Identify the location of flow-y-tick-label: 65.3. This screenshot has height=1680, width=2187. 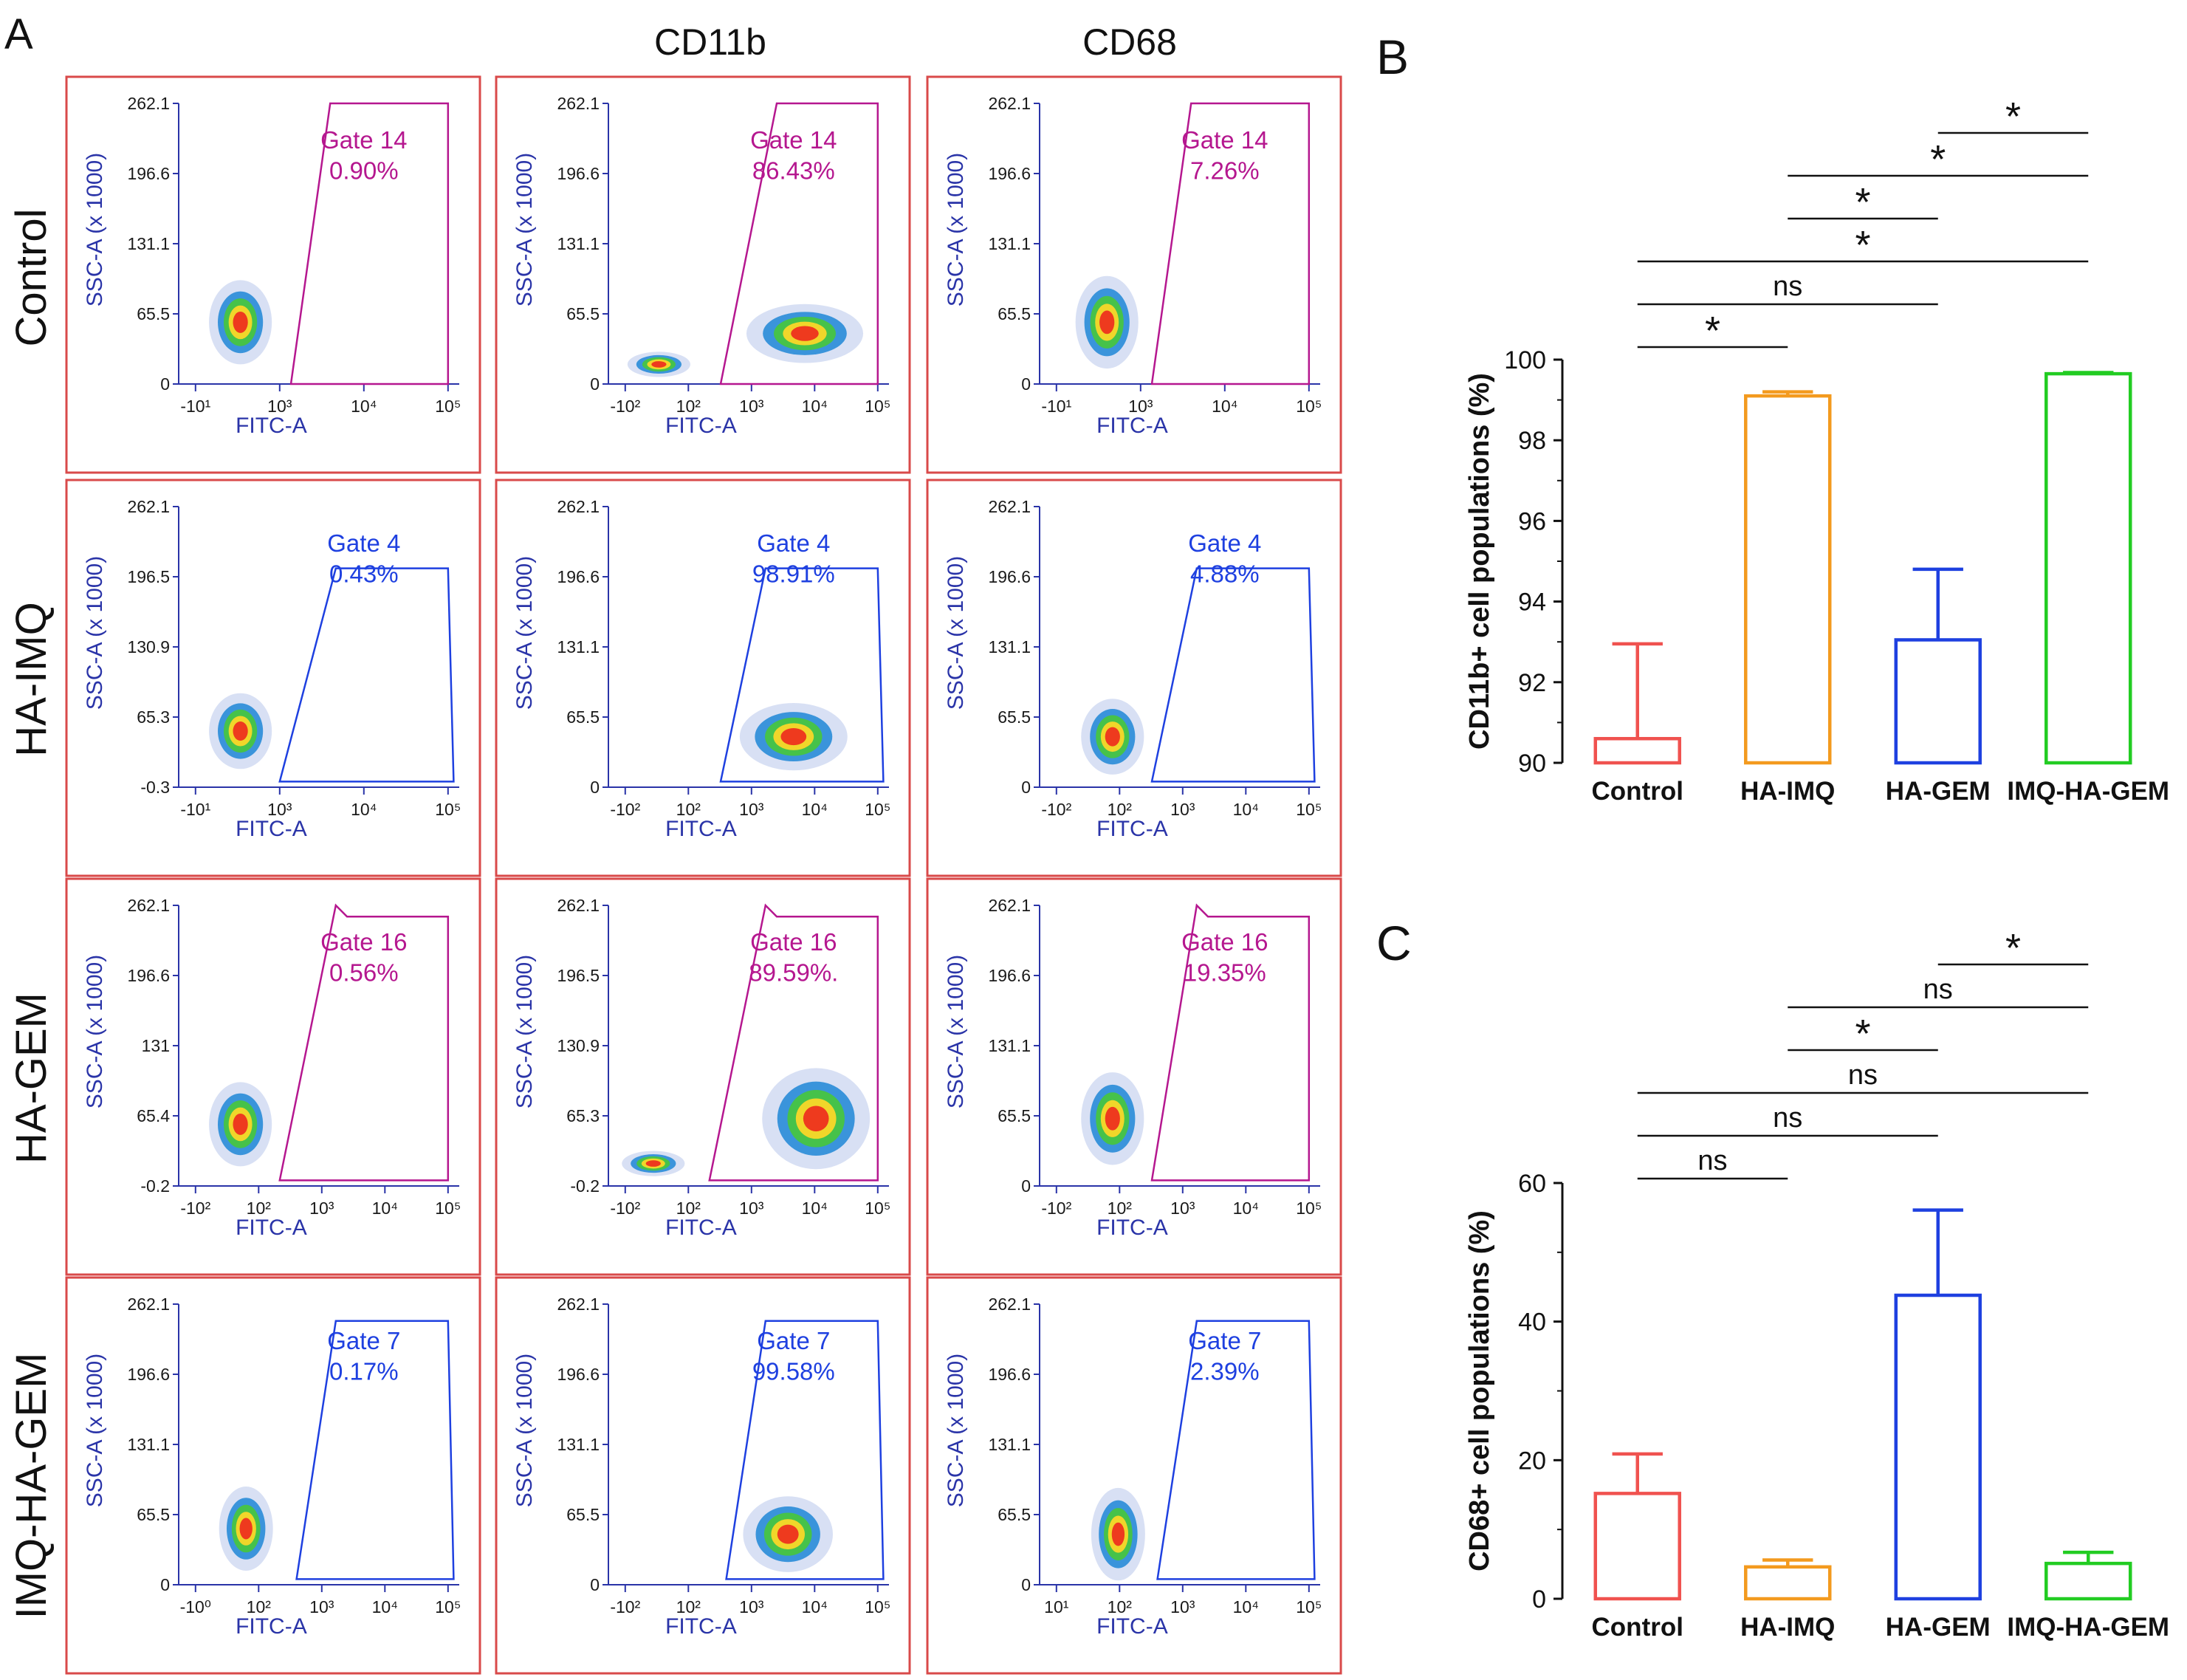
(583, 1116).